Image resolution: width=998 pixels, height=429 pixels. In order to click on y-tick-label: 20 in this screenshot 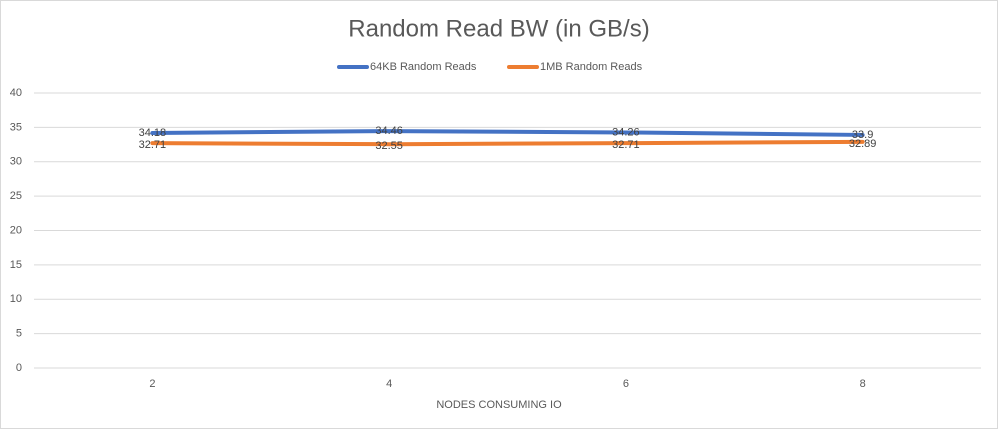, I will do `click(16, 230)`.